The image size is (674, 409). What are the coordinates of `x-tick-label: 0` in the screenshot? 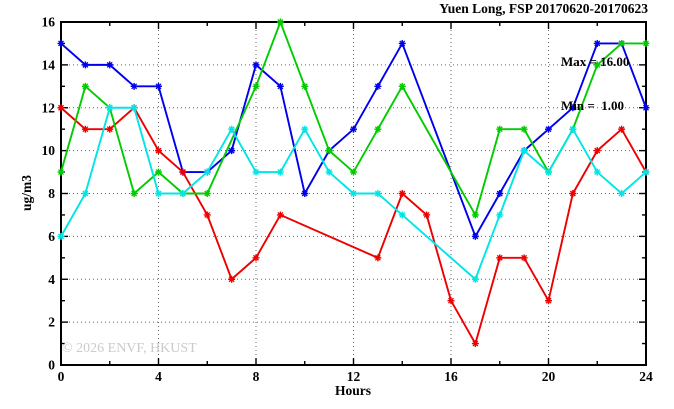 It's located at (61, 376).